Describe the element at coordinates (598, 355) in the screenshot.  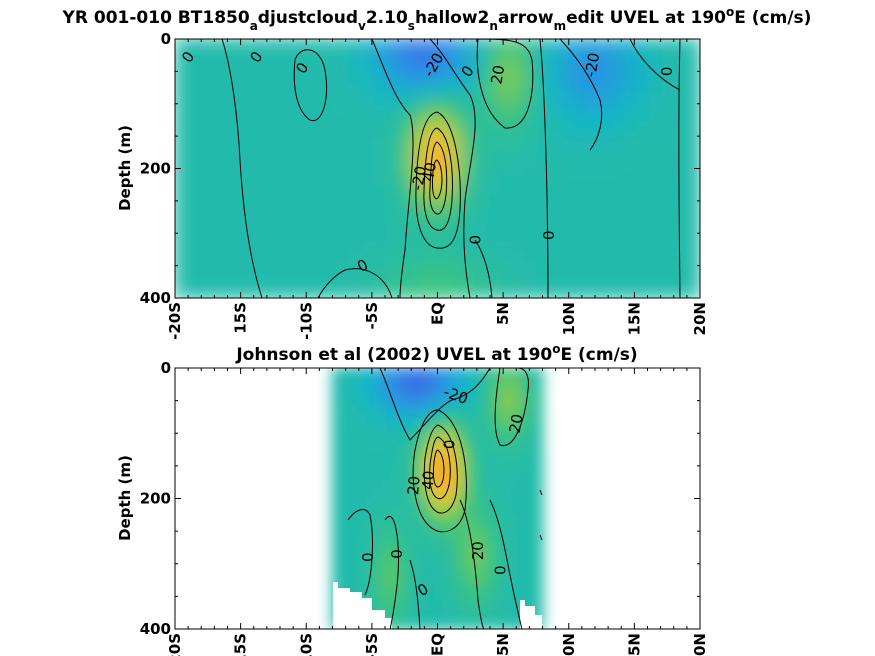
I see `title-segment: E (cm/s)` at that location.